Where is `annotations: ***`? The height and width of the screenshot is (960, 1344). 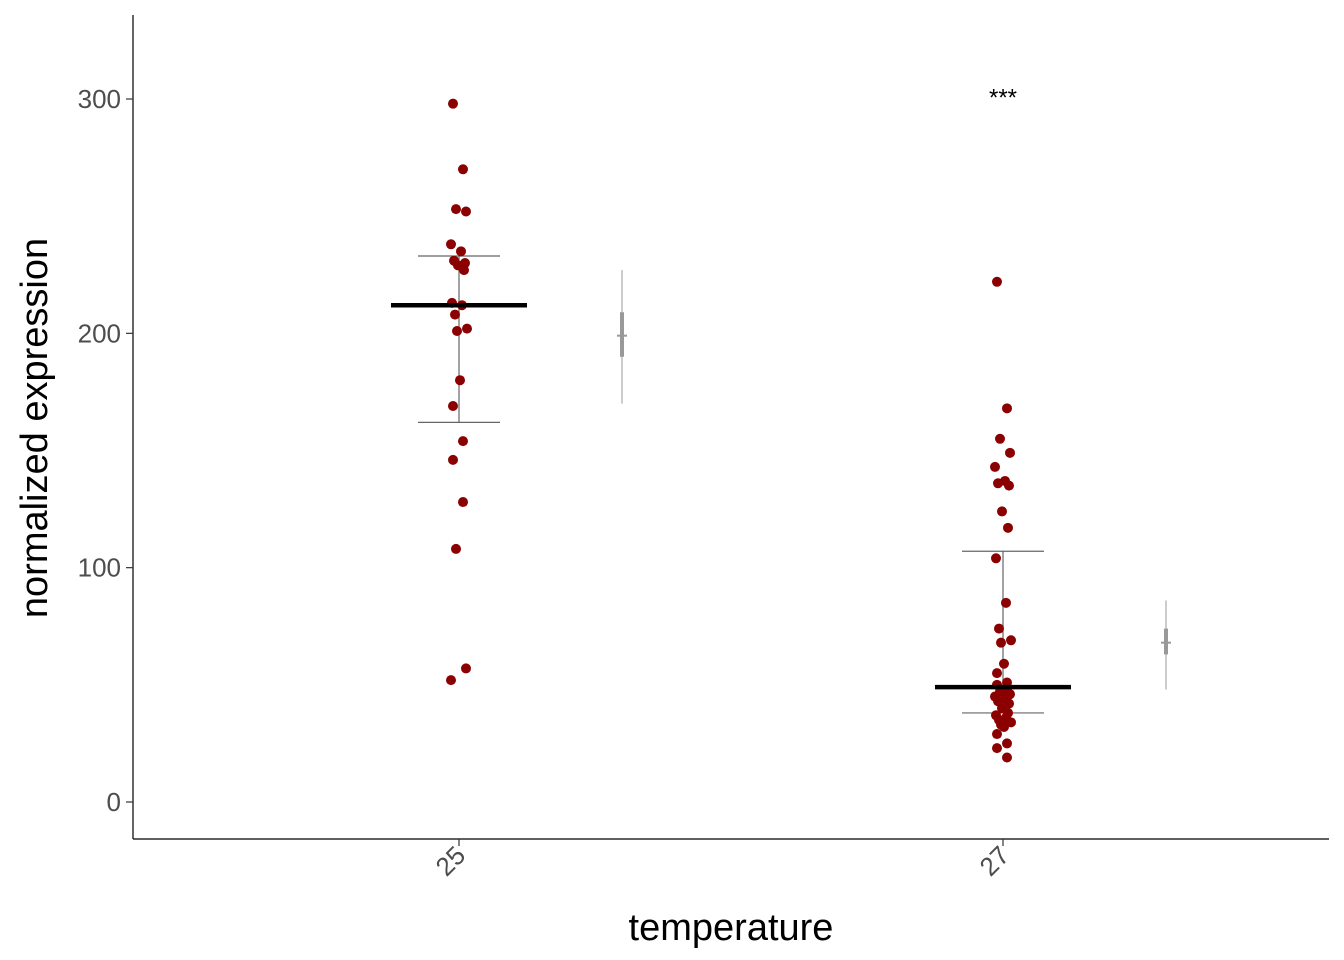
annotations: *** is located at coordinates (1003, 98).